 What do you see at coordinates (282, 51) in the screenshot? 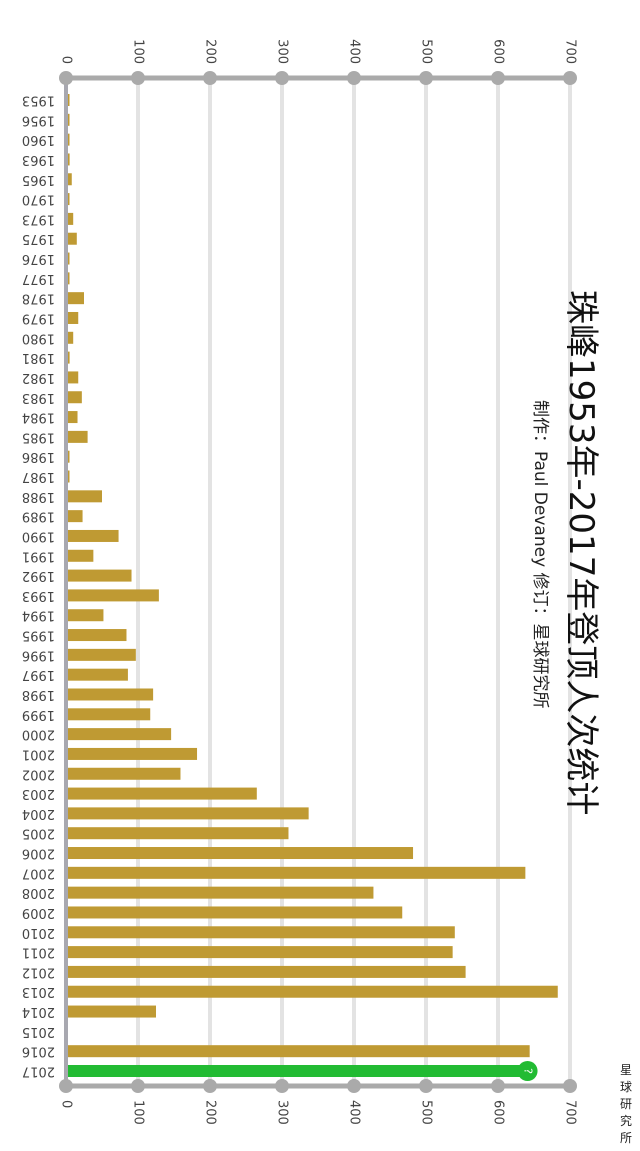
I see `axis-tick-label: 300` at bounding box center [282, 51].